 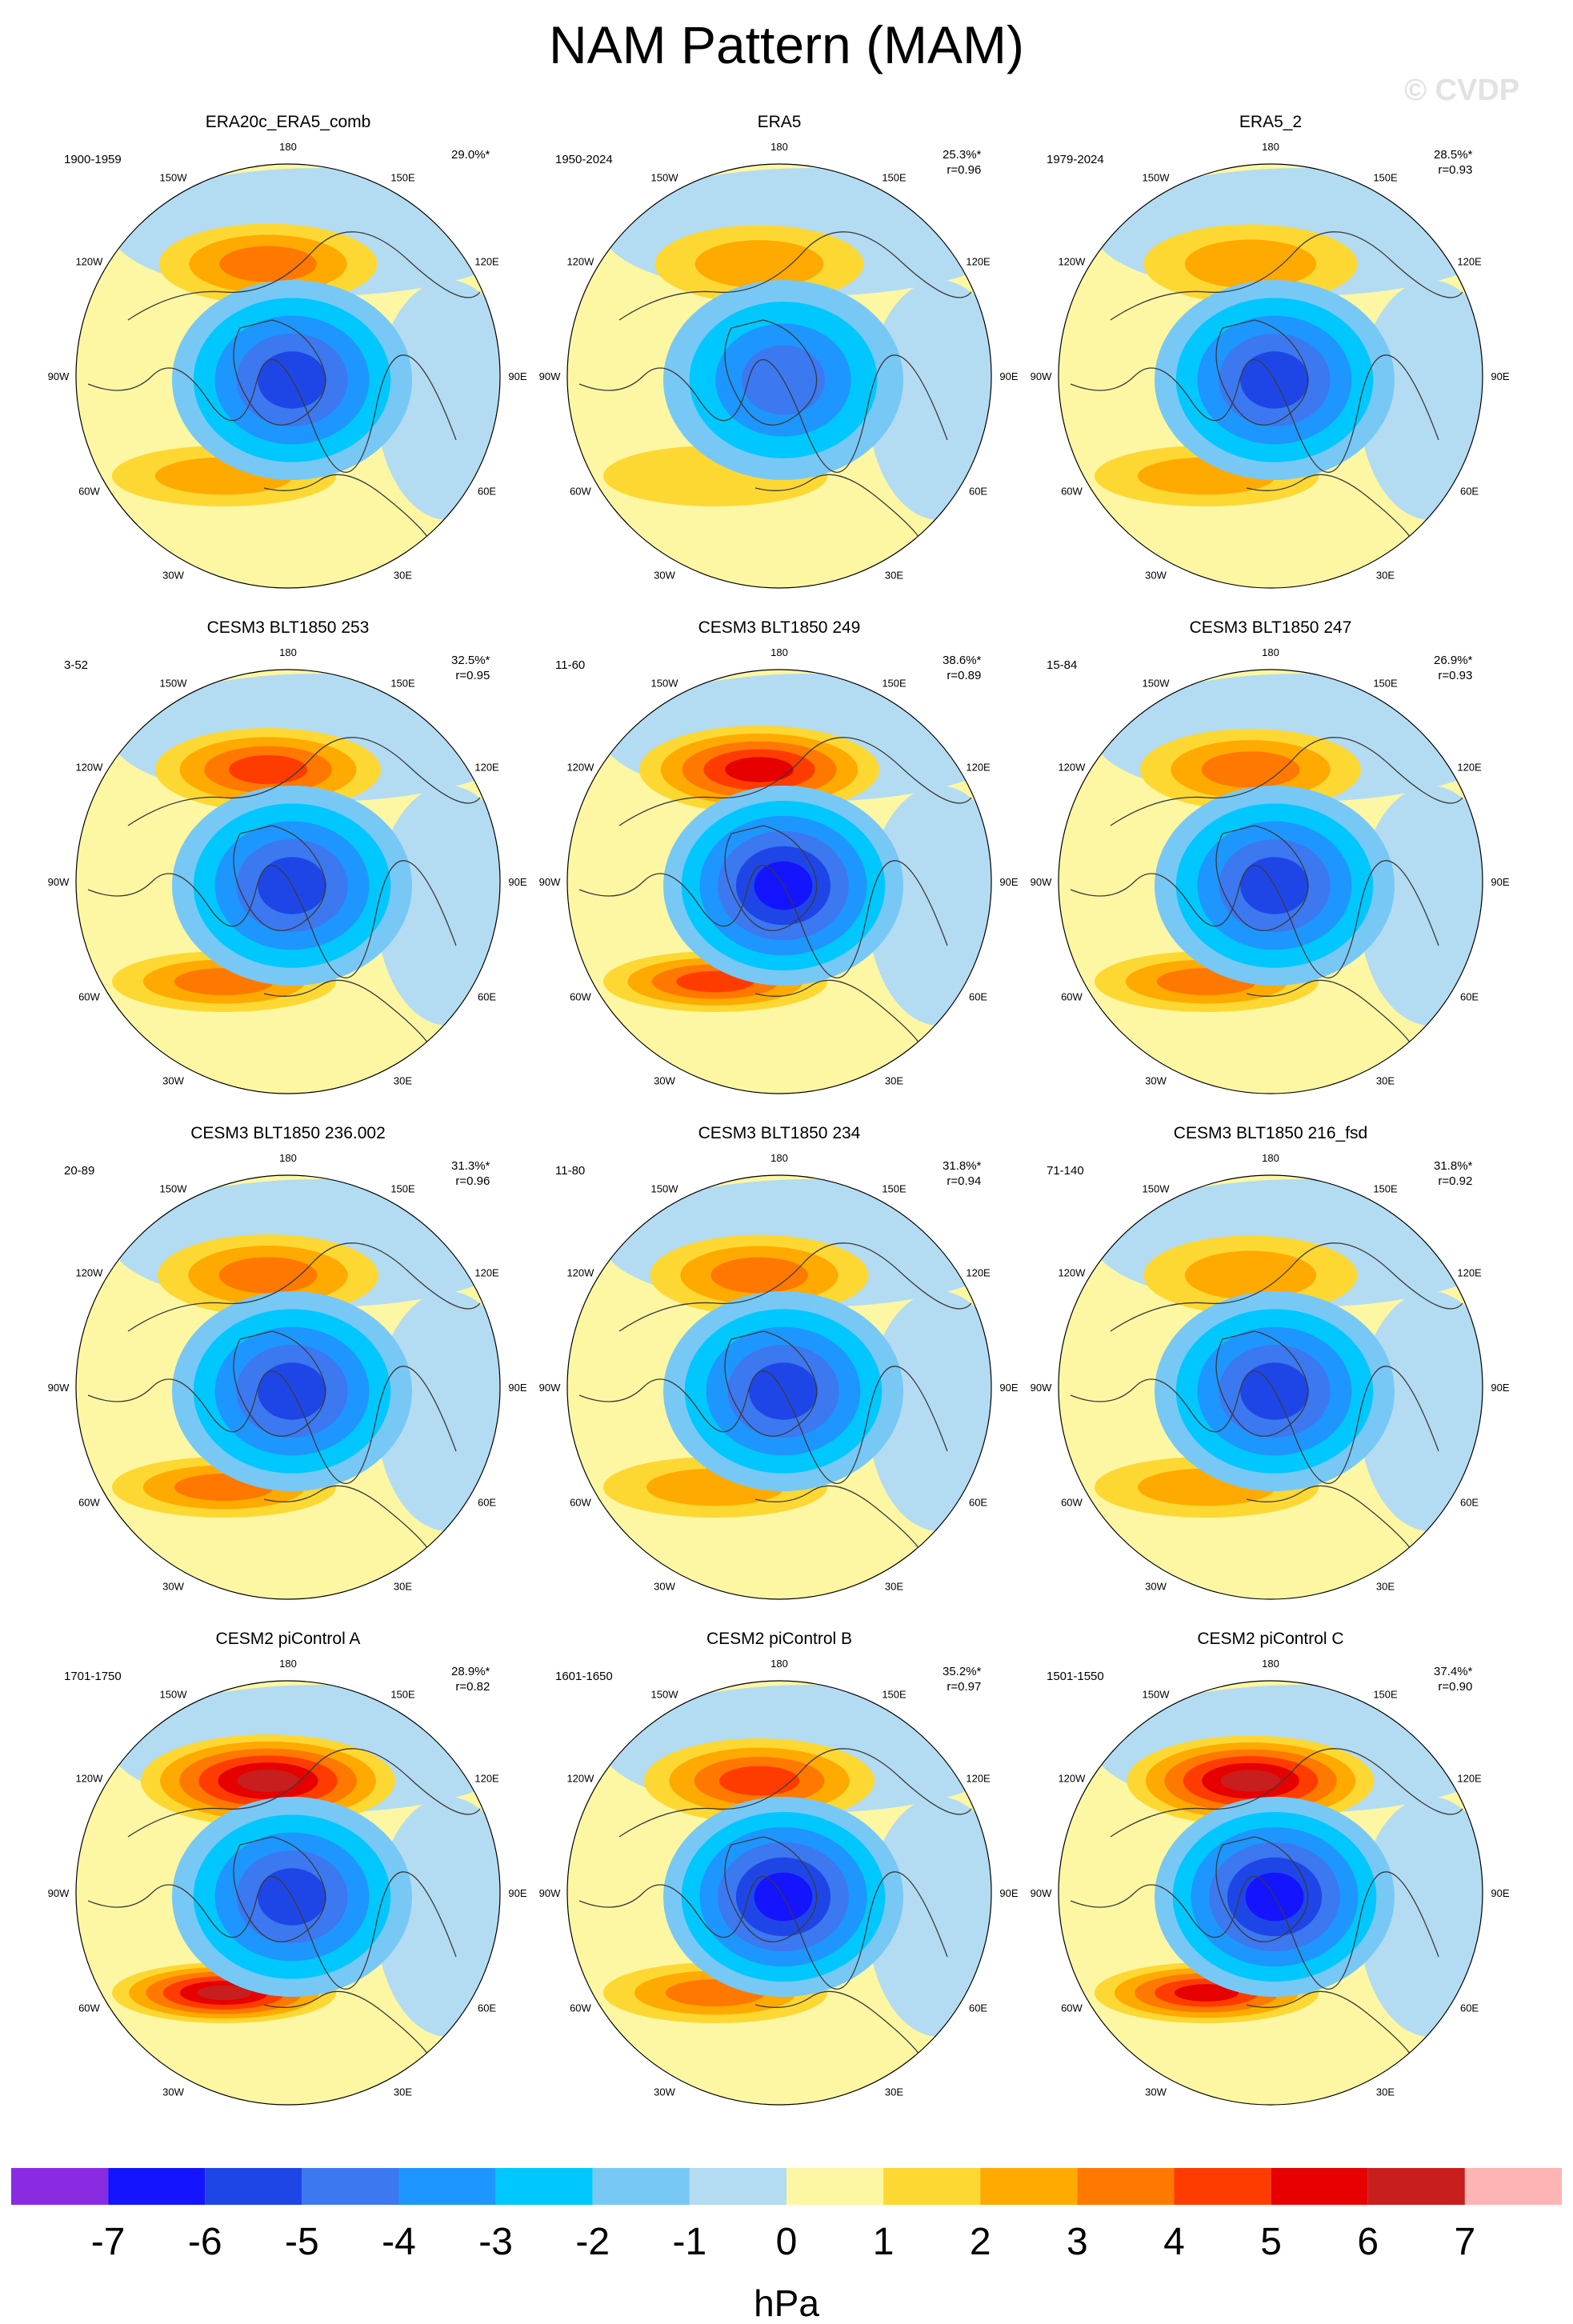 I want to click on colorbar-tick: -5, so click(x=302, y=2242).